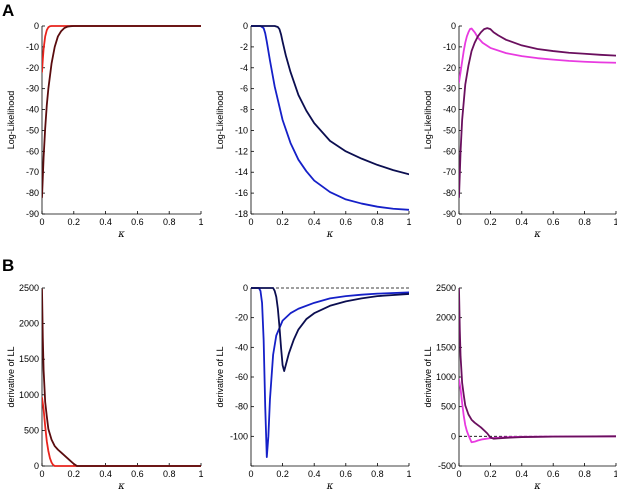 This screenshot has height=499, width=617. Describe the element at coordinates (447, 466) in the screenshot. I see `y-tick-label: -500` at that location.